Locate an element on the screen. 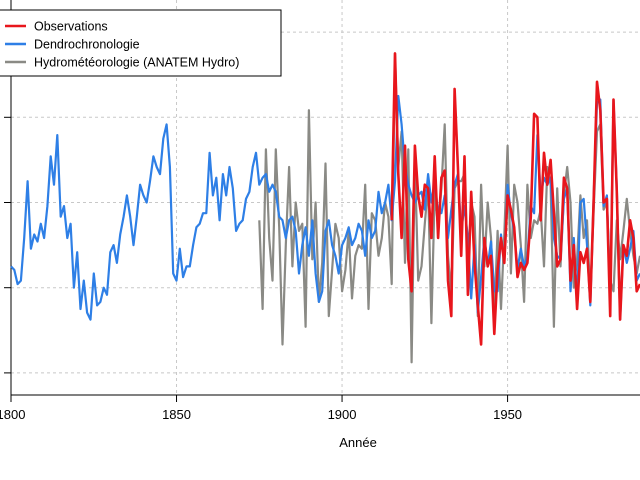  x-tick-label: 1900 is located at coordinates (342, 414).